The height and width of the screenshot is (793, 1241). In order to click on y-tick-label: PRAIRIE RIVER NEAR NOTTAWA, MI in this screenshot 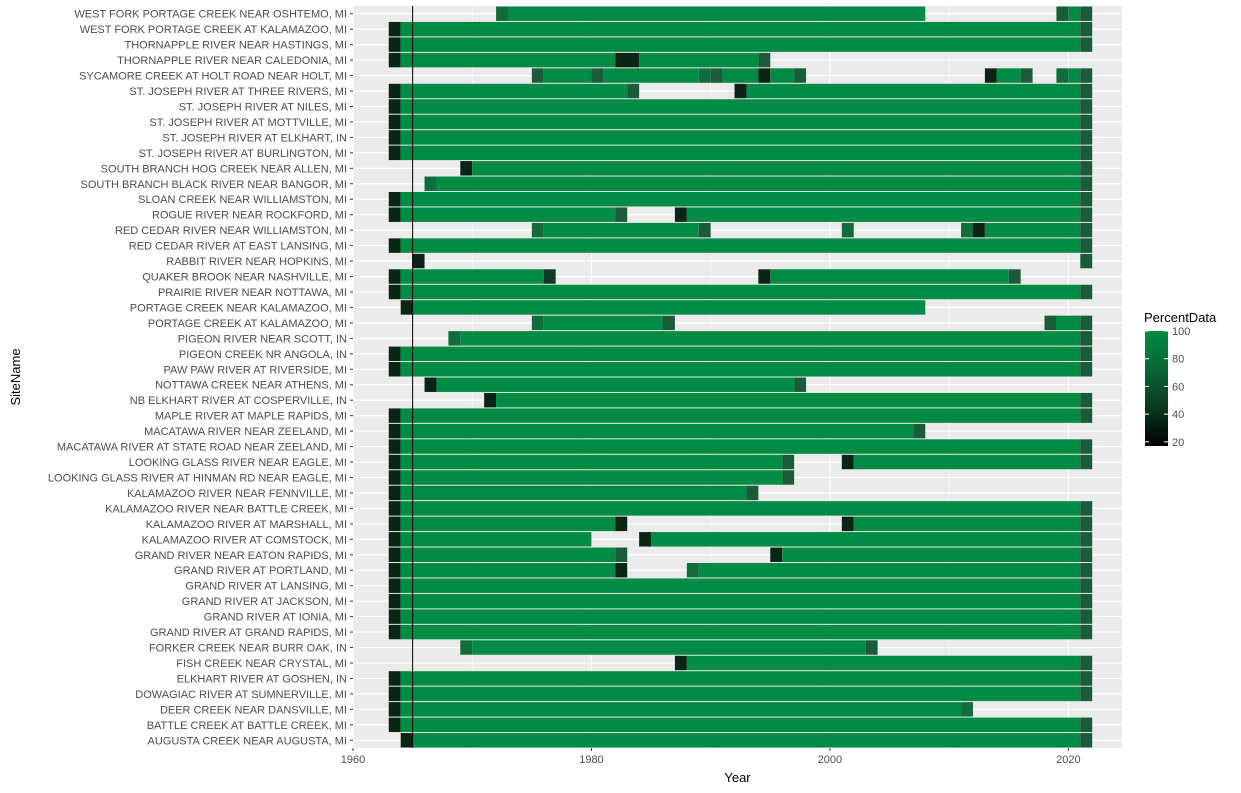, I will do `click(252, 293)`.